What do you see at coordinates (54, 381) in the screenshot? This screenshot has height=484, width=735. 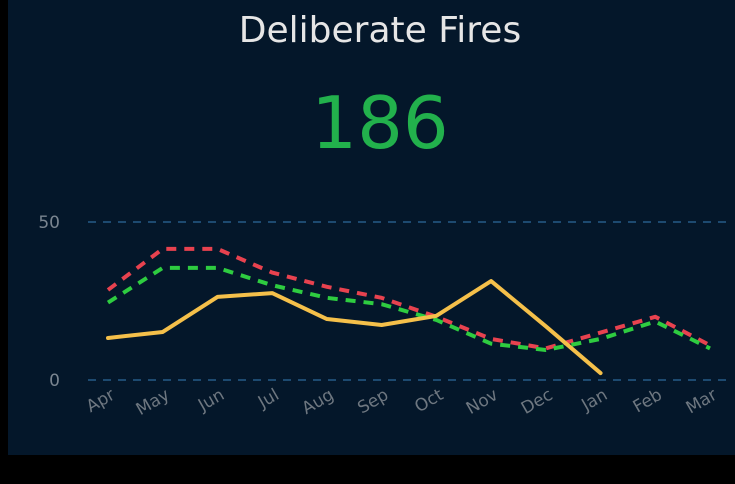 I see `y-tick-label: 0` at bounding box center [54, 381].